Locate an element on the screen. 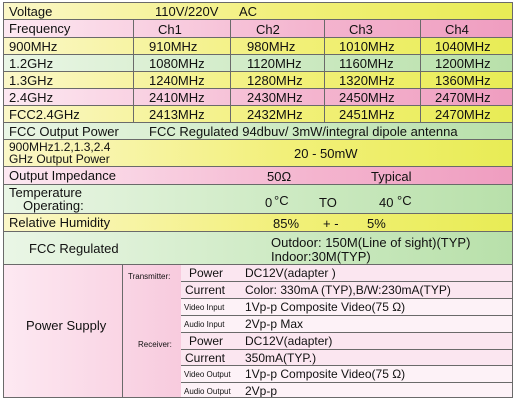  fcc-regulated-indoor: Indoor:30M(TYP) is located at coordinates (321, 256).